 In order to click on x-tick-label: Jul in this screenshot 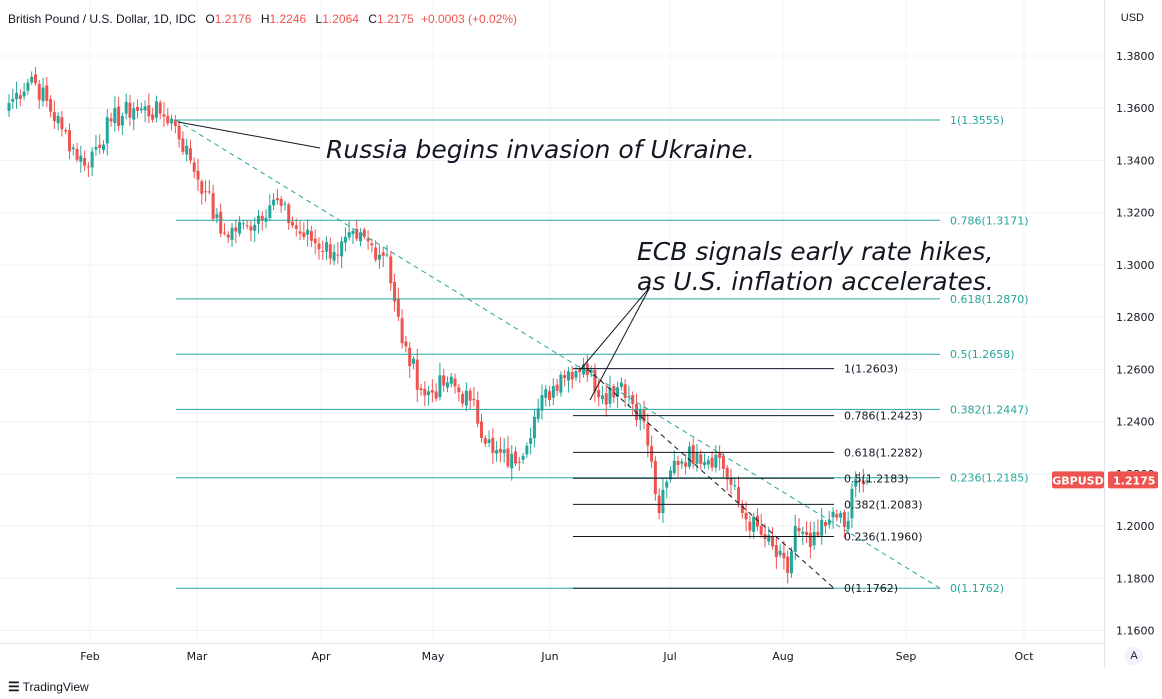, I will do `click(669, 656)`.